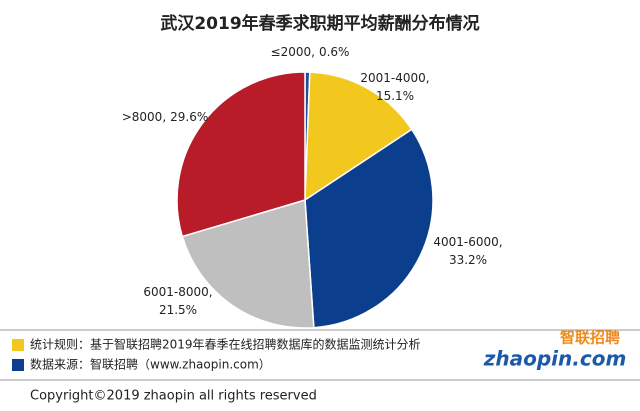 Image resolution: width=640 pixels, height=411 pixels. What do you see at coordinates (319, 23) in the screenshot?
I see `chart-title: 武汉2019年春季求职期平均薪酬分布情况` at bounding box center [319, 23].